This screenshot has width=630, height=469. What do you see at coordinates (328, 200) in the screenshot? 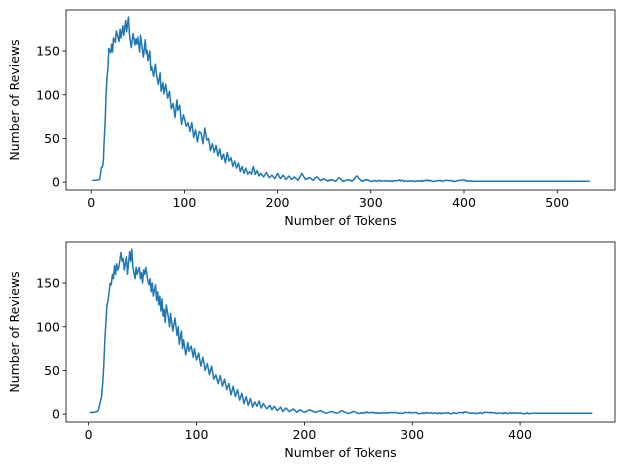
I see `x-ticks: 0 100 200 300 400 500` at bounding box center [328, 200].